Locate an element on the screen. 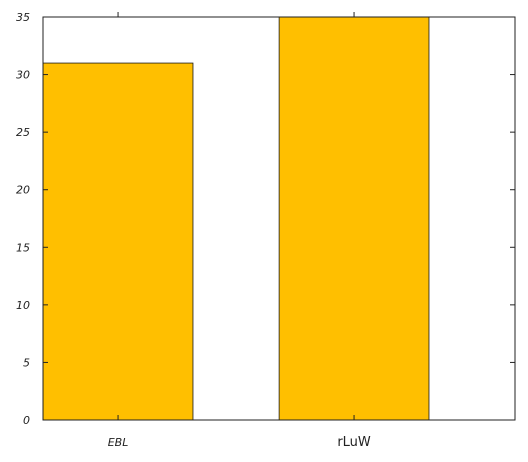 The width and height of the screenshot is (528, 462). x-tick-label: rLuW is located at coordinates (354, 442).